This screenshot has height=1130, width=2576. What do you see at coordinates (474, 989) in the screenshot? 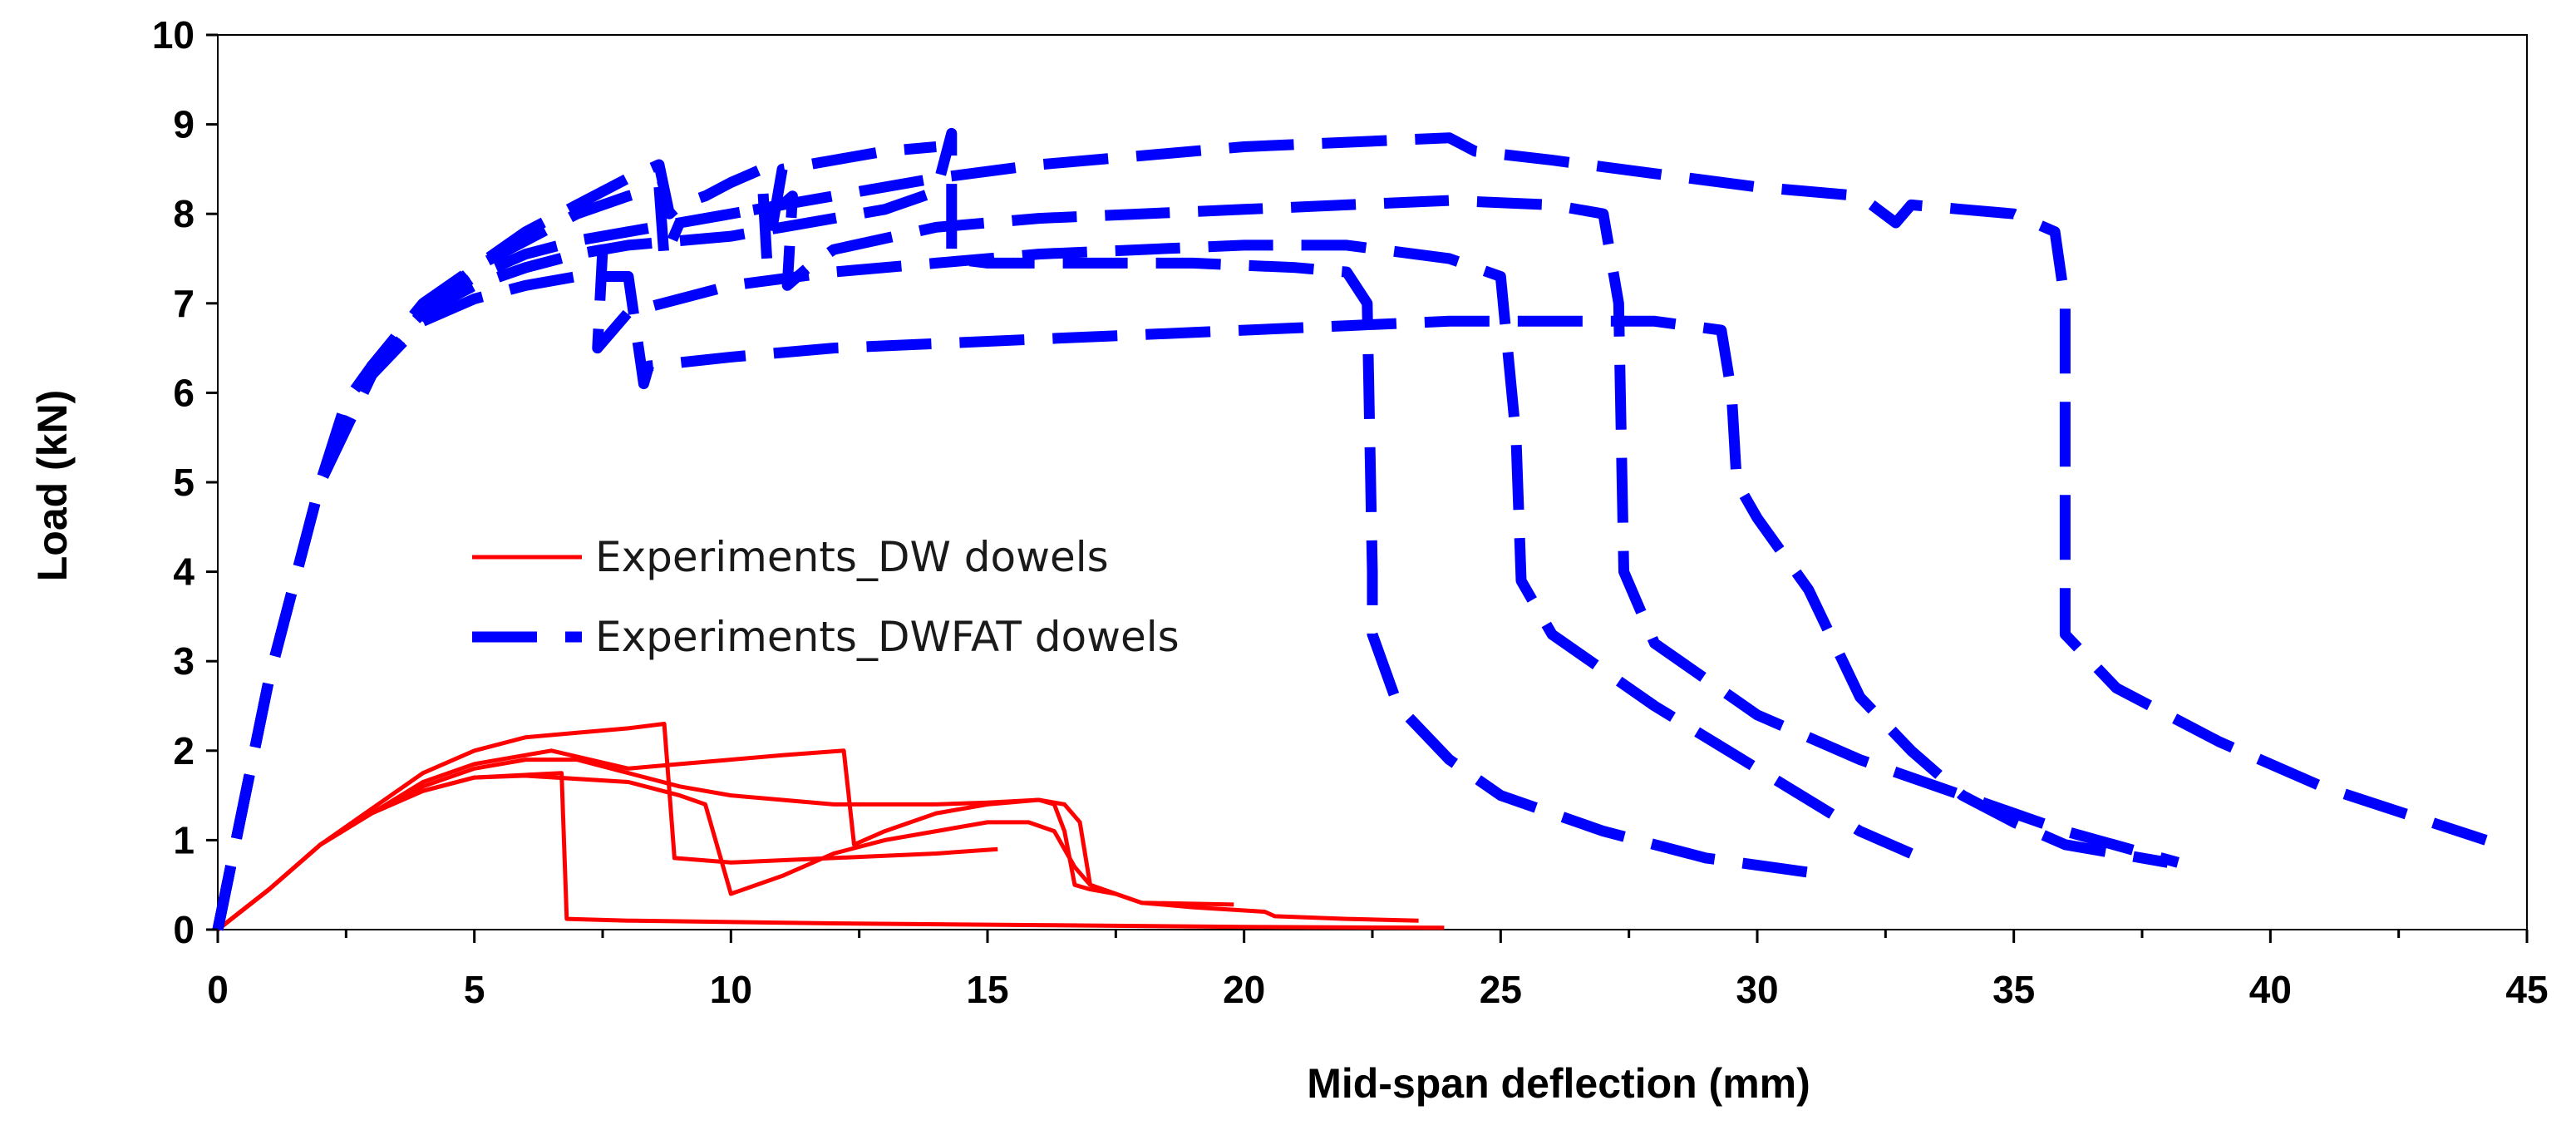
I see `x-tick-label: 5` at bounding box center [474, 989].